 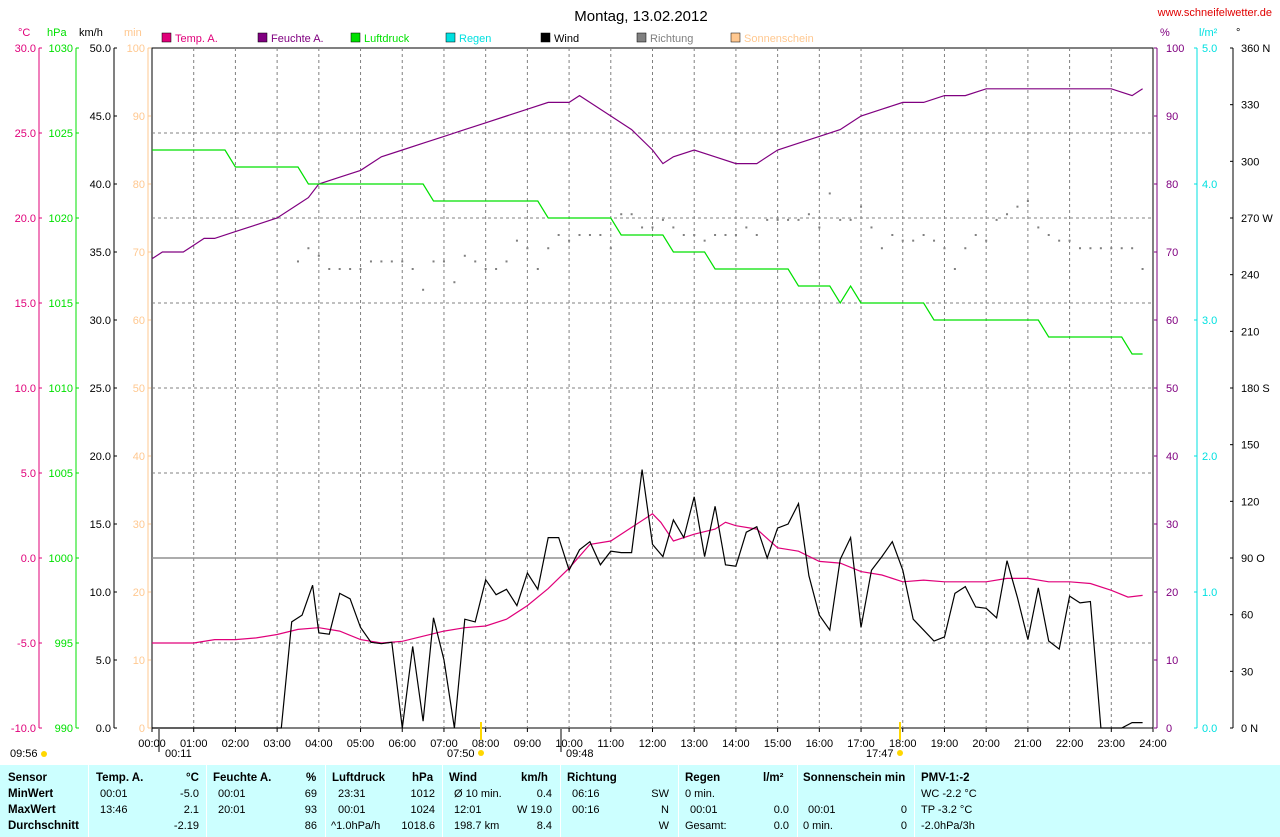 What do you see at coordinates (61, 559) in the screenshot?
I see `pressure-tick-label: 1000` at bounding box center [61, 559].